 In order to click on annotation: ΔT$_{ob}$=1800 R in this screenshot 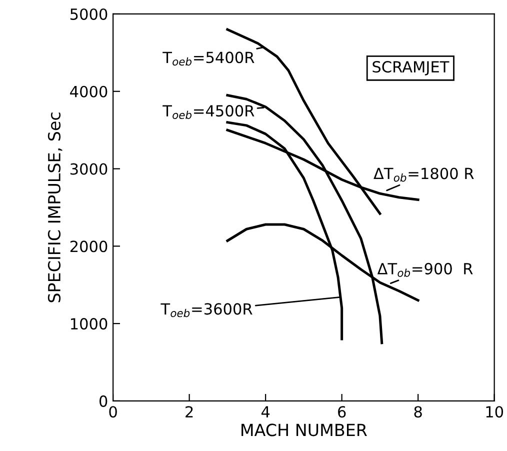, I will do `click(424, 175)`.